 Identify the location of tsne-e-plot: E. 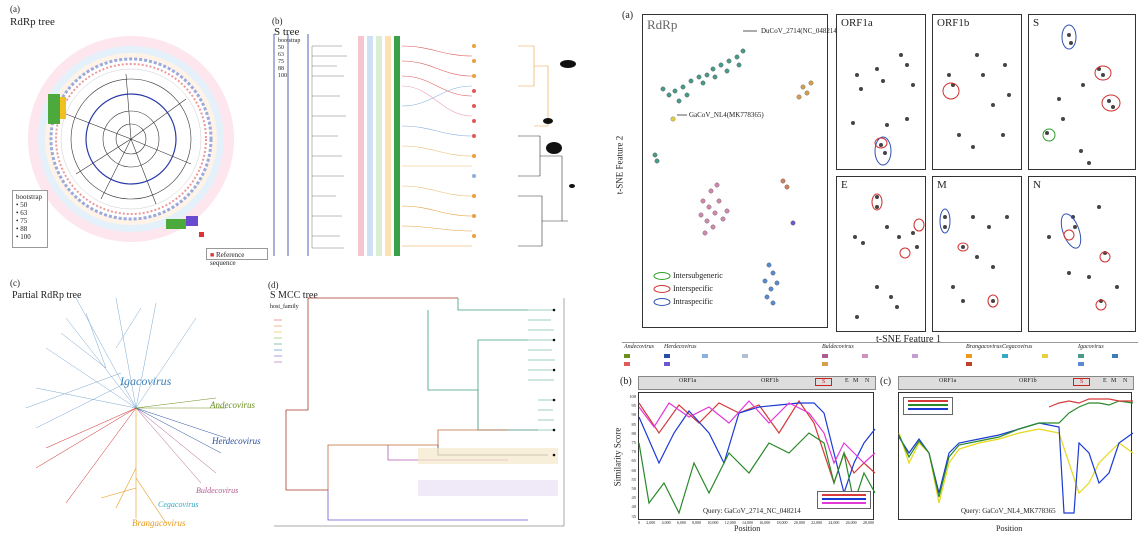
(881, 254).